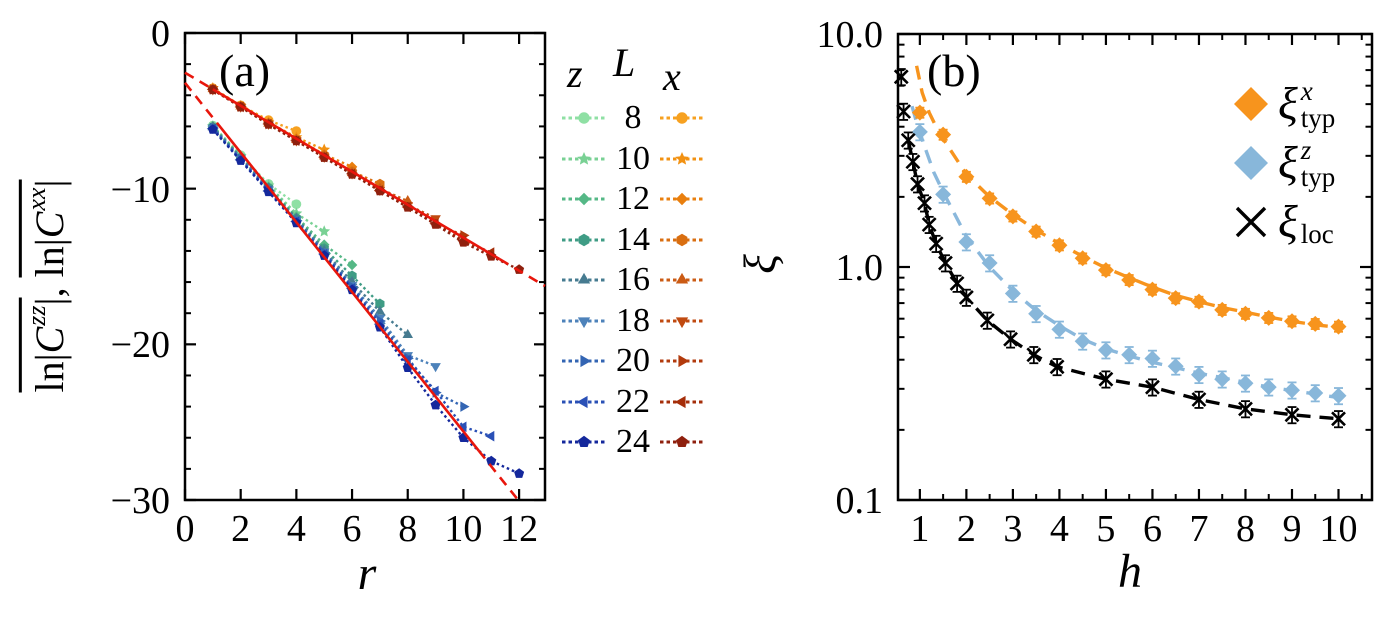  Describe the element at coordinates (140, 189) in the screenshot. I see `panel-a-ytick--10: −10` at that location.